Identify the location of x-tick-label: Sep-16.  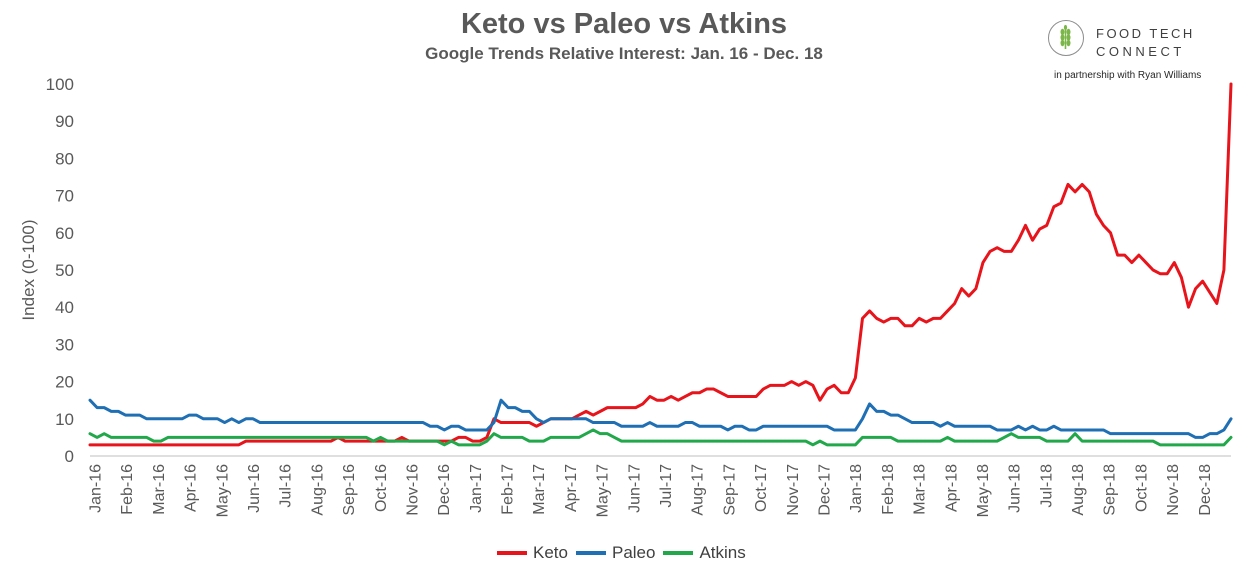
(349, 490).